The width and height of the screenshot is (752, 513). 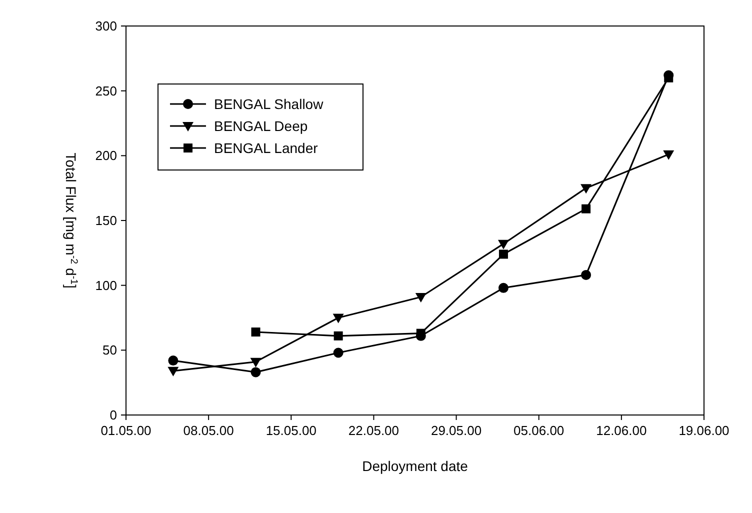 What do you see at coordinates (261, 126) in the screenshot?
I see `legend-label: BENGAL Deep` at bounding box center [261, 126].